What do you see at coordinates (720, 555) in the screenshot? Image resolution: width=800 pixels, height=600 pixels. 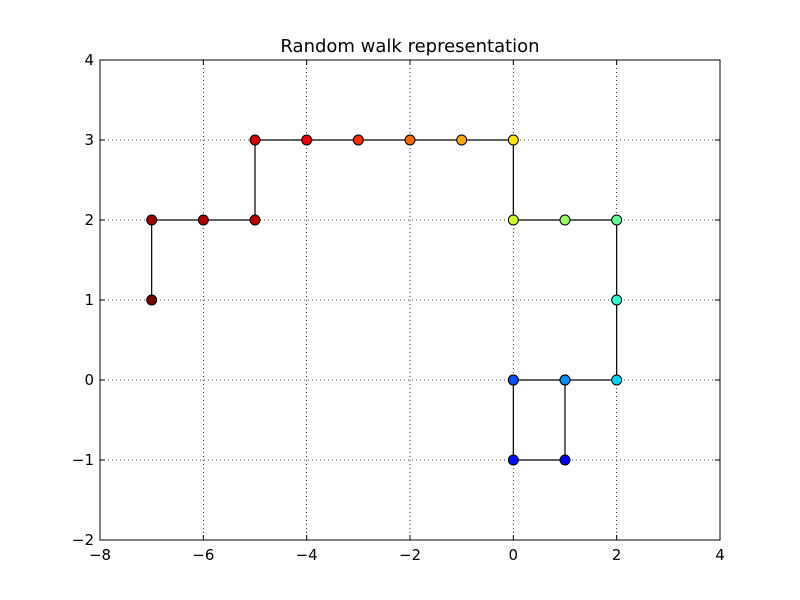 I see `x-tick-label: 4` at bounding box center [720, 555].